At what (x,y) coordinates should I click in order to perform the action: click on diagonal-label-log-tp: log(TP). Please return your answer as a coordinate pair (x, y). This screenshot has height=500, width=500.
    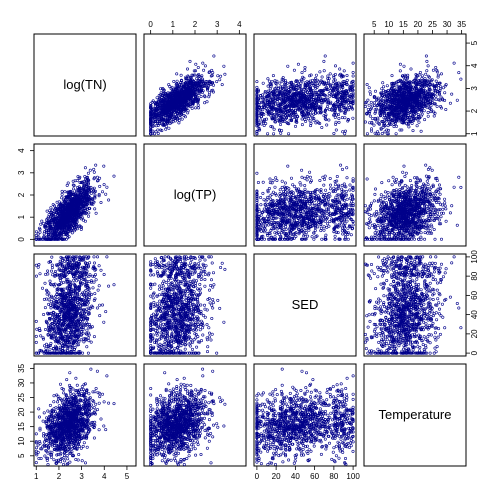
    Looking at the image, I should click on (195, 194).